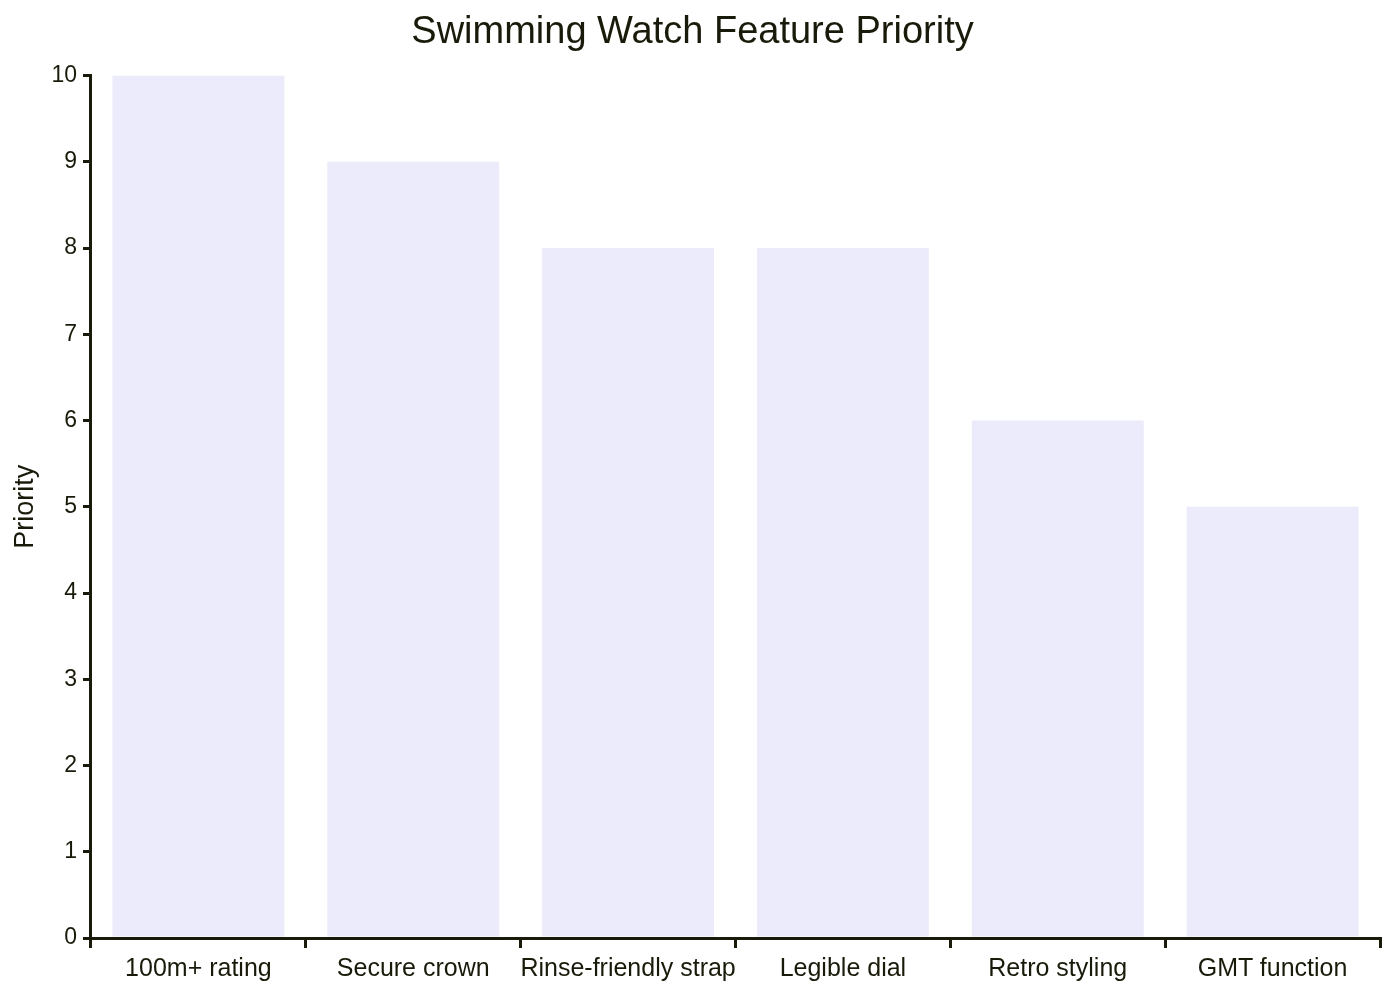  I want to click on y-tick-label: 9, so click(70, 160).